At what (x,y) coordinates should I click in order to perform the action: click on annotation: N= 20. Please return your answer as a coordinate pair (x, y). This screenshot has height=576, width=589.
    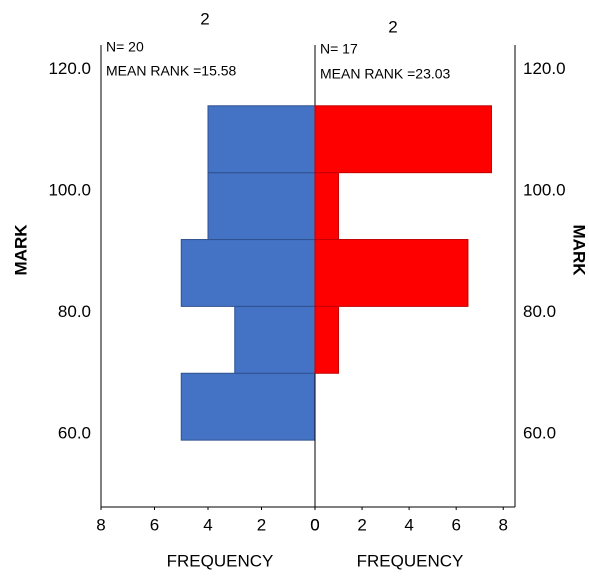
    Looking at the image, I should click on (125, 47).